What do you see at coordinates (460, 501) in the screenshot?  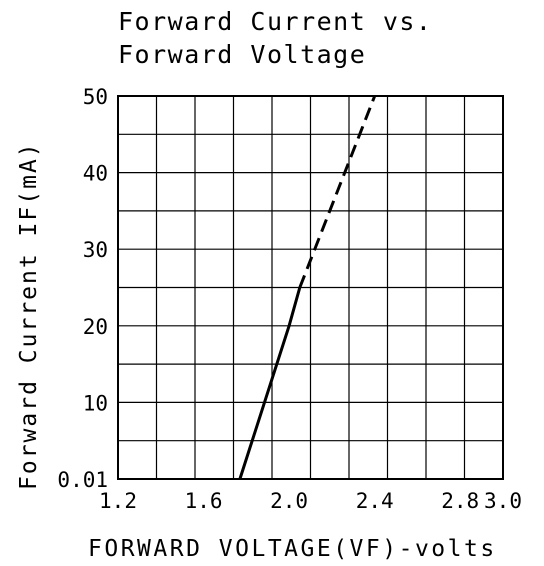 I see `x-tick-label: 2.8` at bounding box center [460, 501].